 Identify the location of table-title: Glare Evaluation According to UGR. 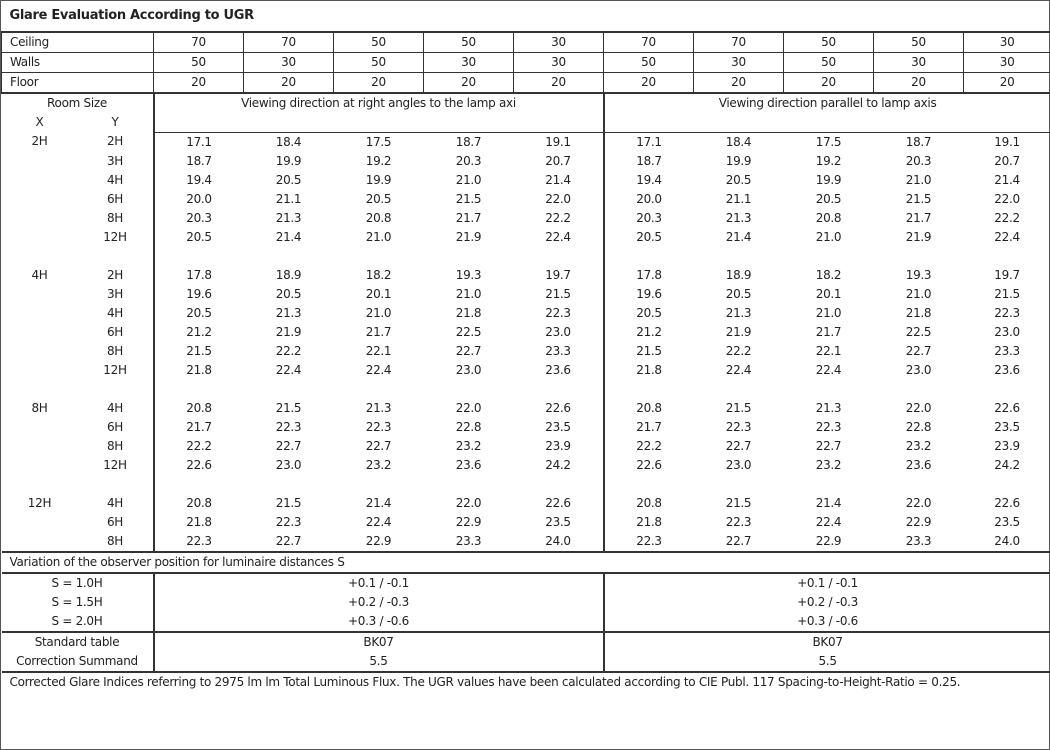
(525, 17).